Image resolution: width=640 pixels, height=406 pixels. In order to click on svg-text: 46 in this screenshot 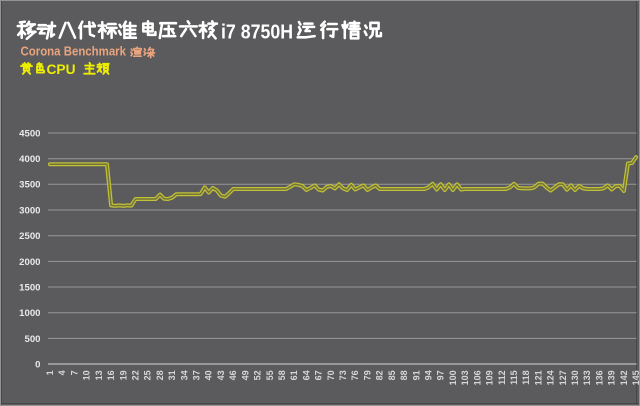, I will do `click(233, 375)`.